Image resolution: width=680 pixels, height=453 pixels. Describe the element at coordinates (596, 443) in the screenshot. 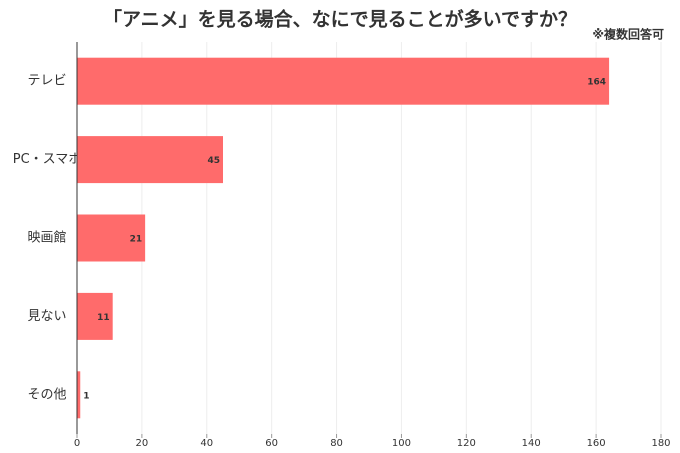

I see `x-tick-label: 160` at that location.